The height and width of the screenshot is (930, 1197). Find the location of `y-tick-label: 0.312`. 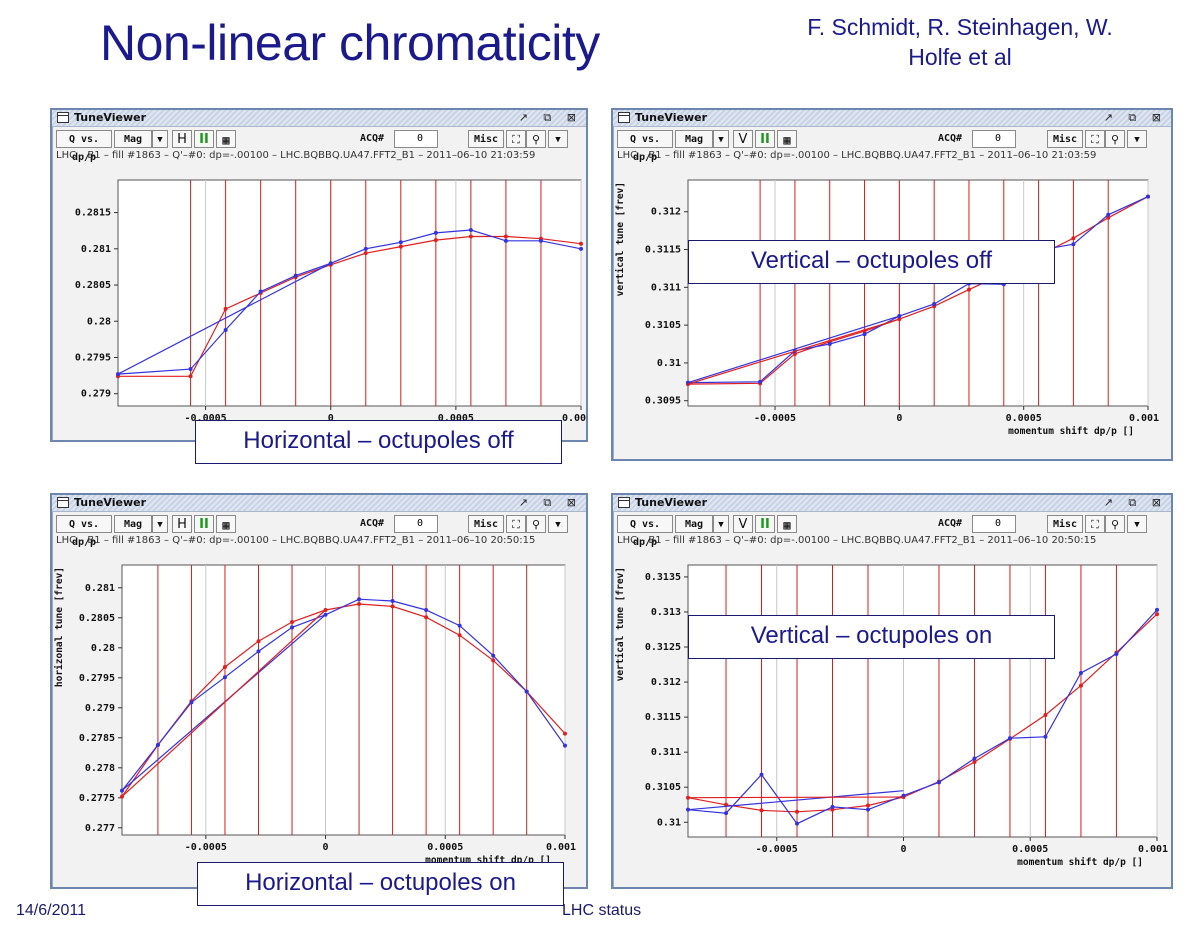

y-tick-label: 0.312 is located at coordinates (666, 682).